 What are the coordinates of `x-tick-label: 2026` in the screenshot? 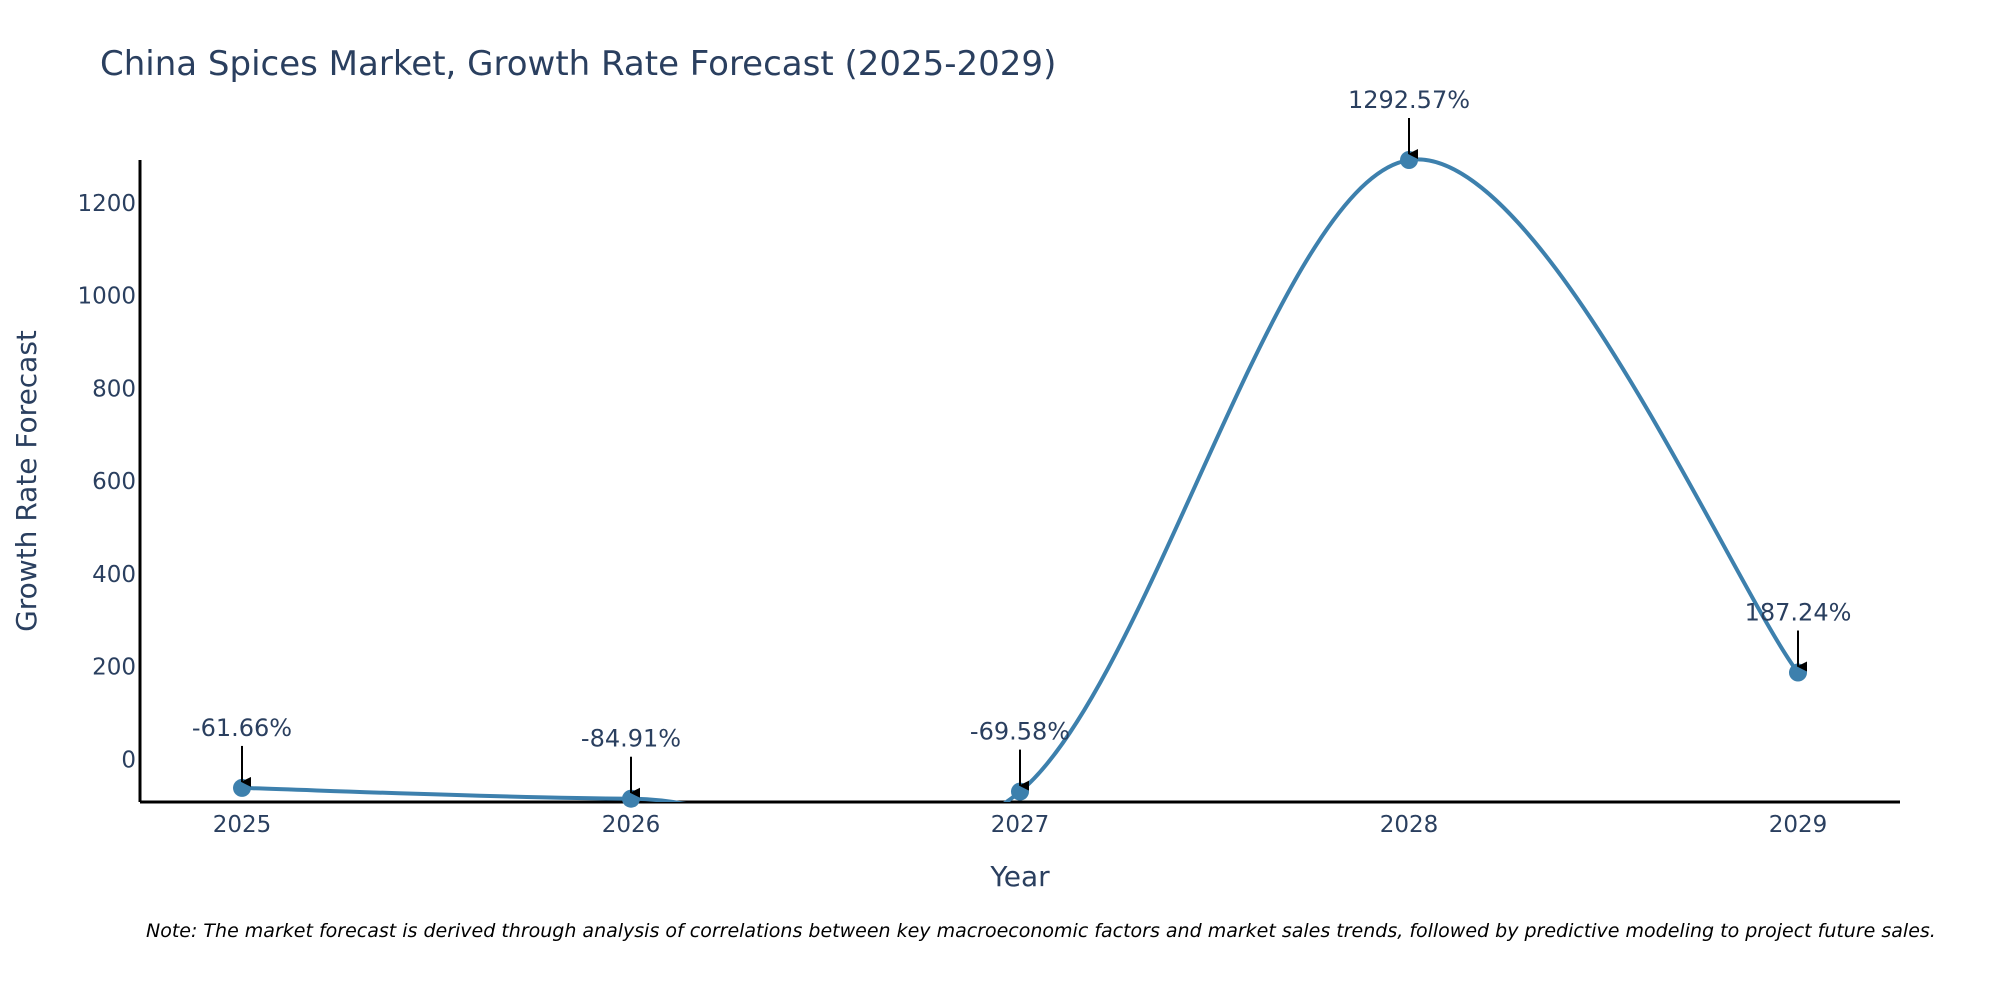 It's located at (631, 825).